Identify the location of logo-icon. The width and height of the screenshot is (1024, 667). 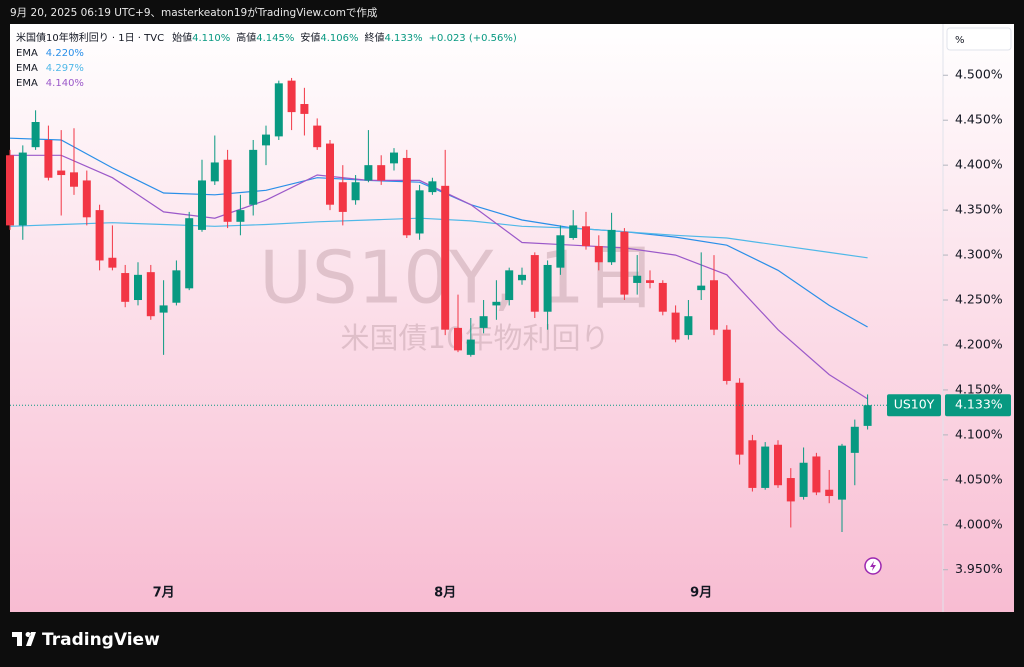
(24, 639).